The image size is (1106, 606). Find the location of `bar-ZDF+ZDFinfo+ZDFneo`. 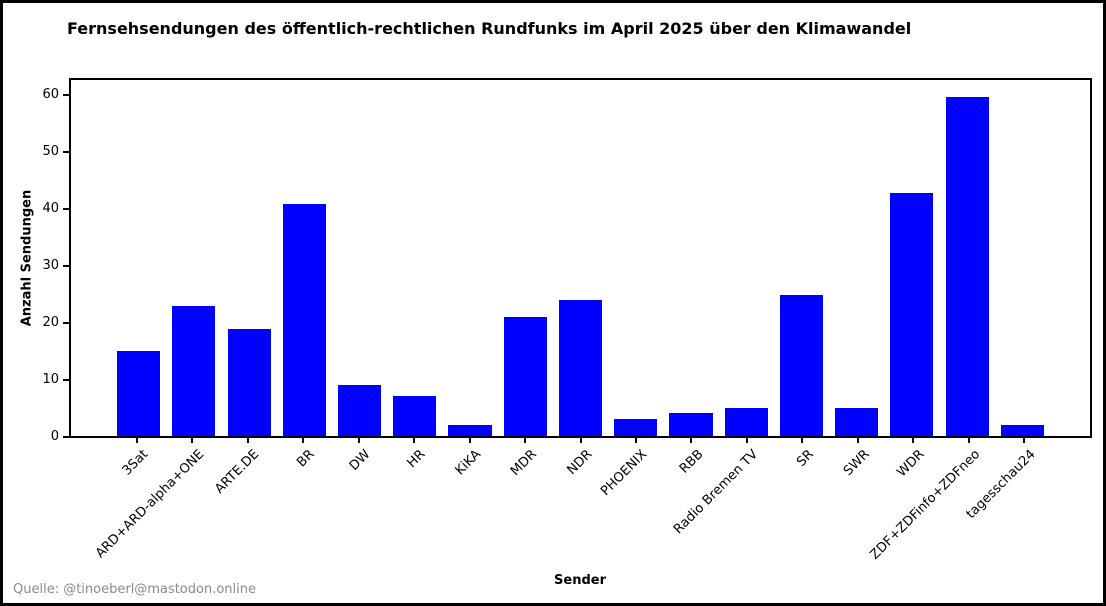

bar-ZDF+ZDFinfo+ZDFneo is located at coordinates (967, 266).